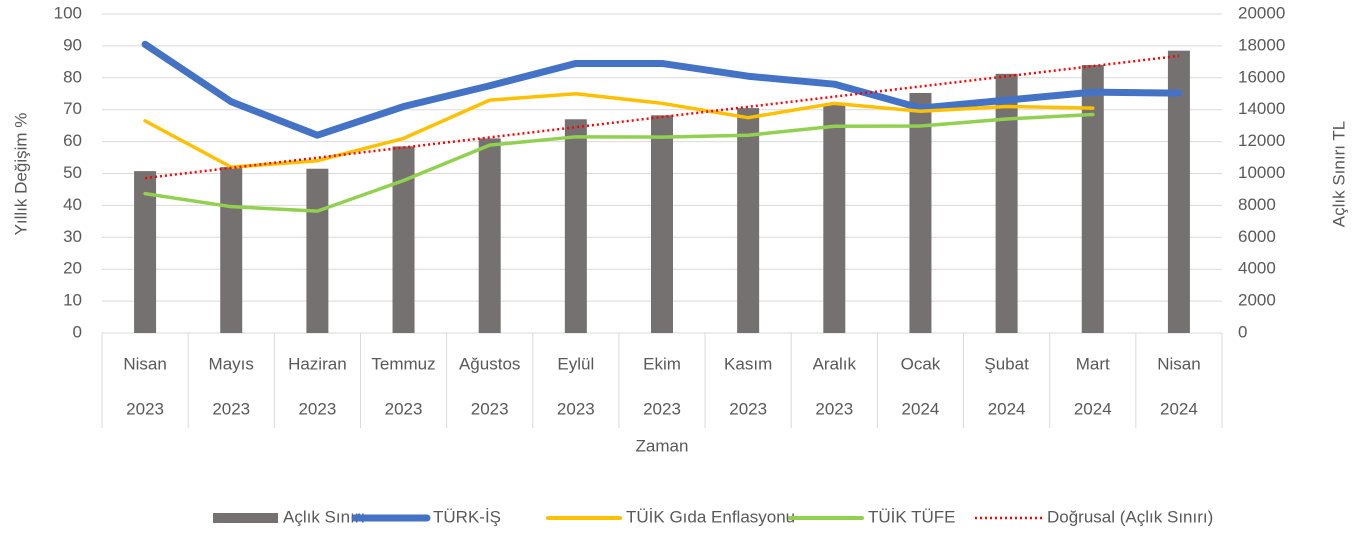 The height and width of the screenshot is (533, 1359). What do you see at coordinates (1261, 140) in the screenshot?
I see `y2-tick-label: 12000` at bounding box center [1261, 140].